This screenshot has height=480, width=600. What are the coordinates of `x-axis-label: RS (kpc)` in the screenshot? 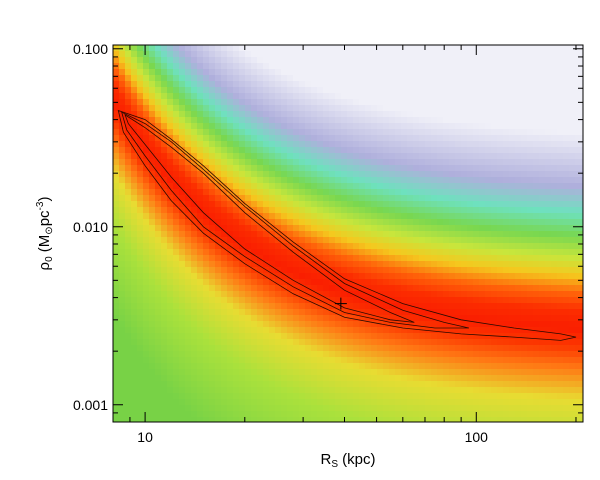 It's located at (347, 460).